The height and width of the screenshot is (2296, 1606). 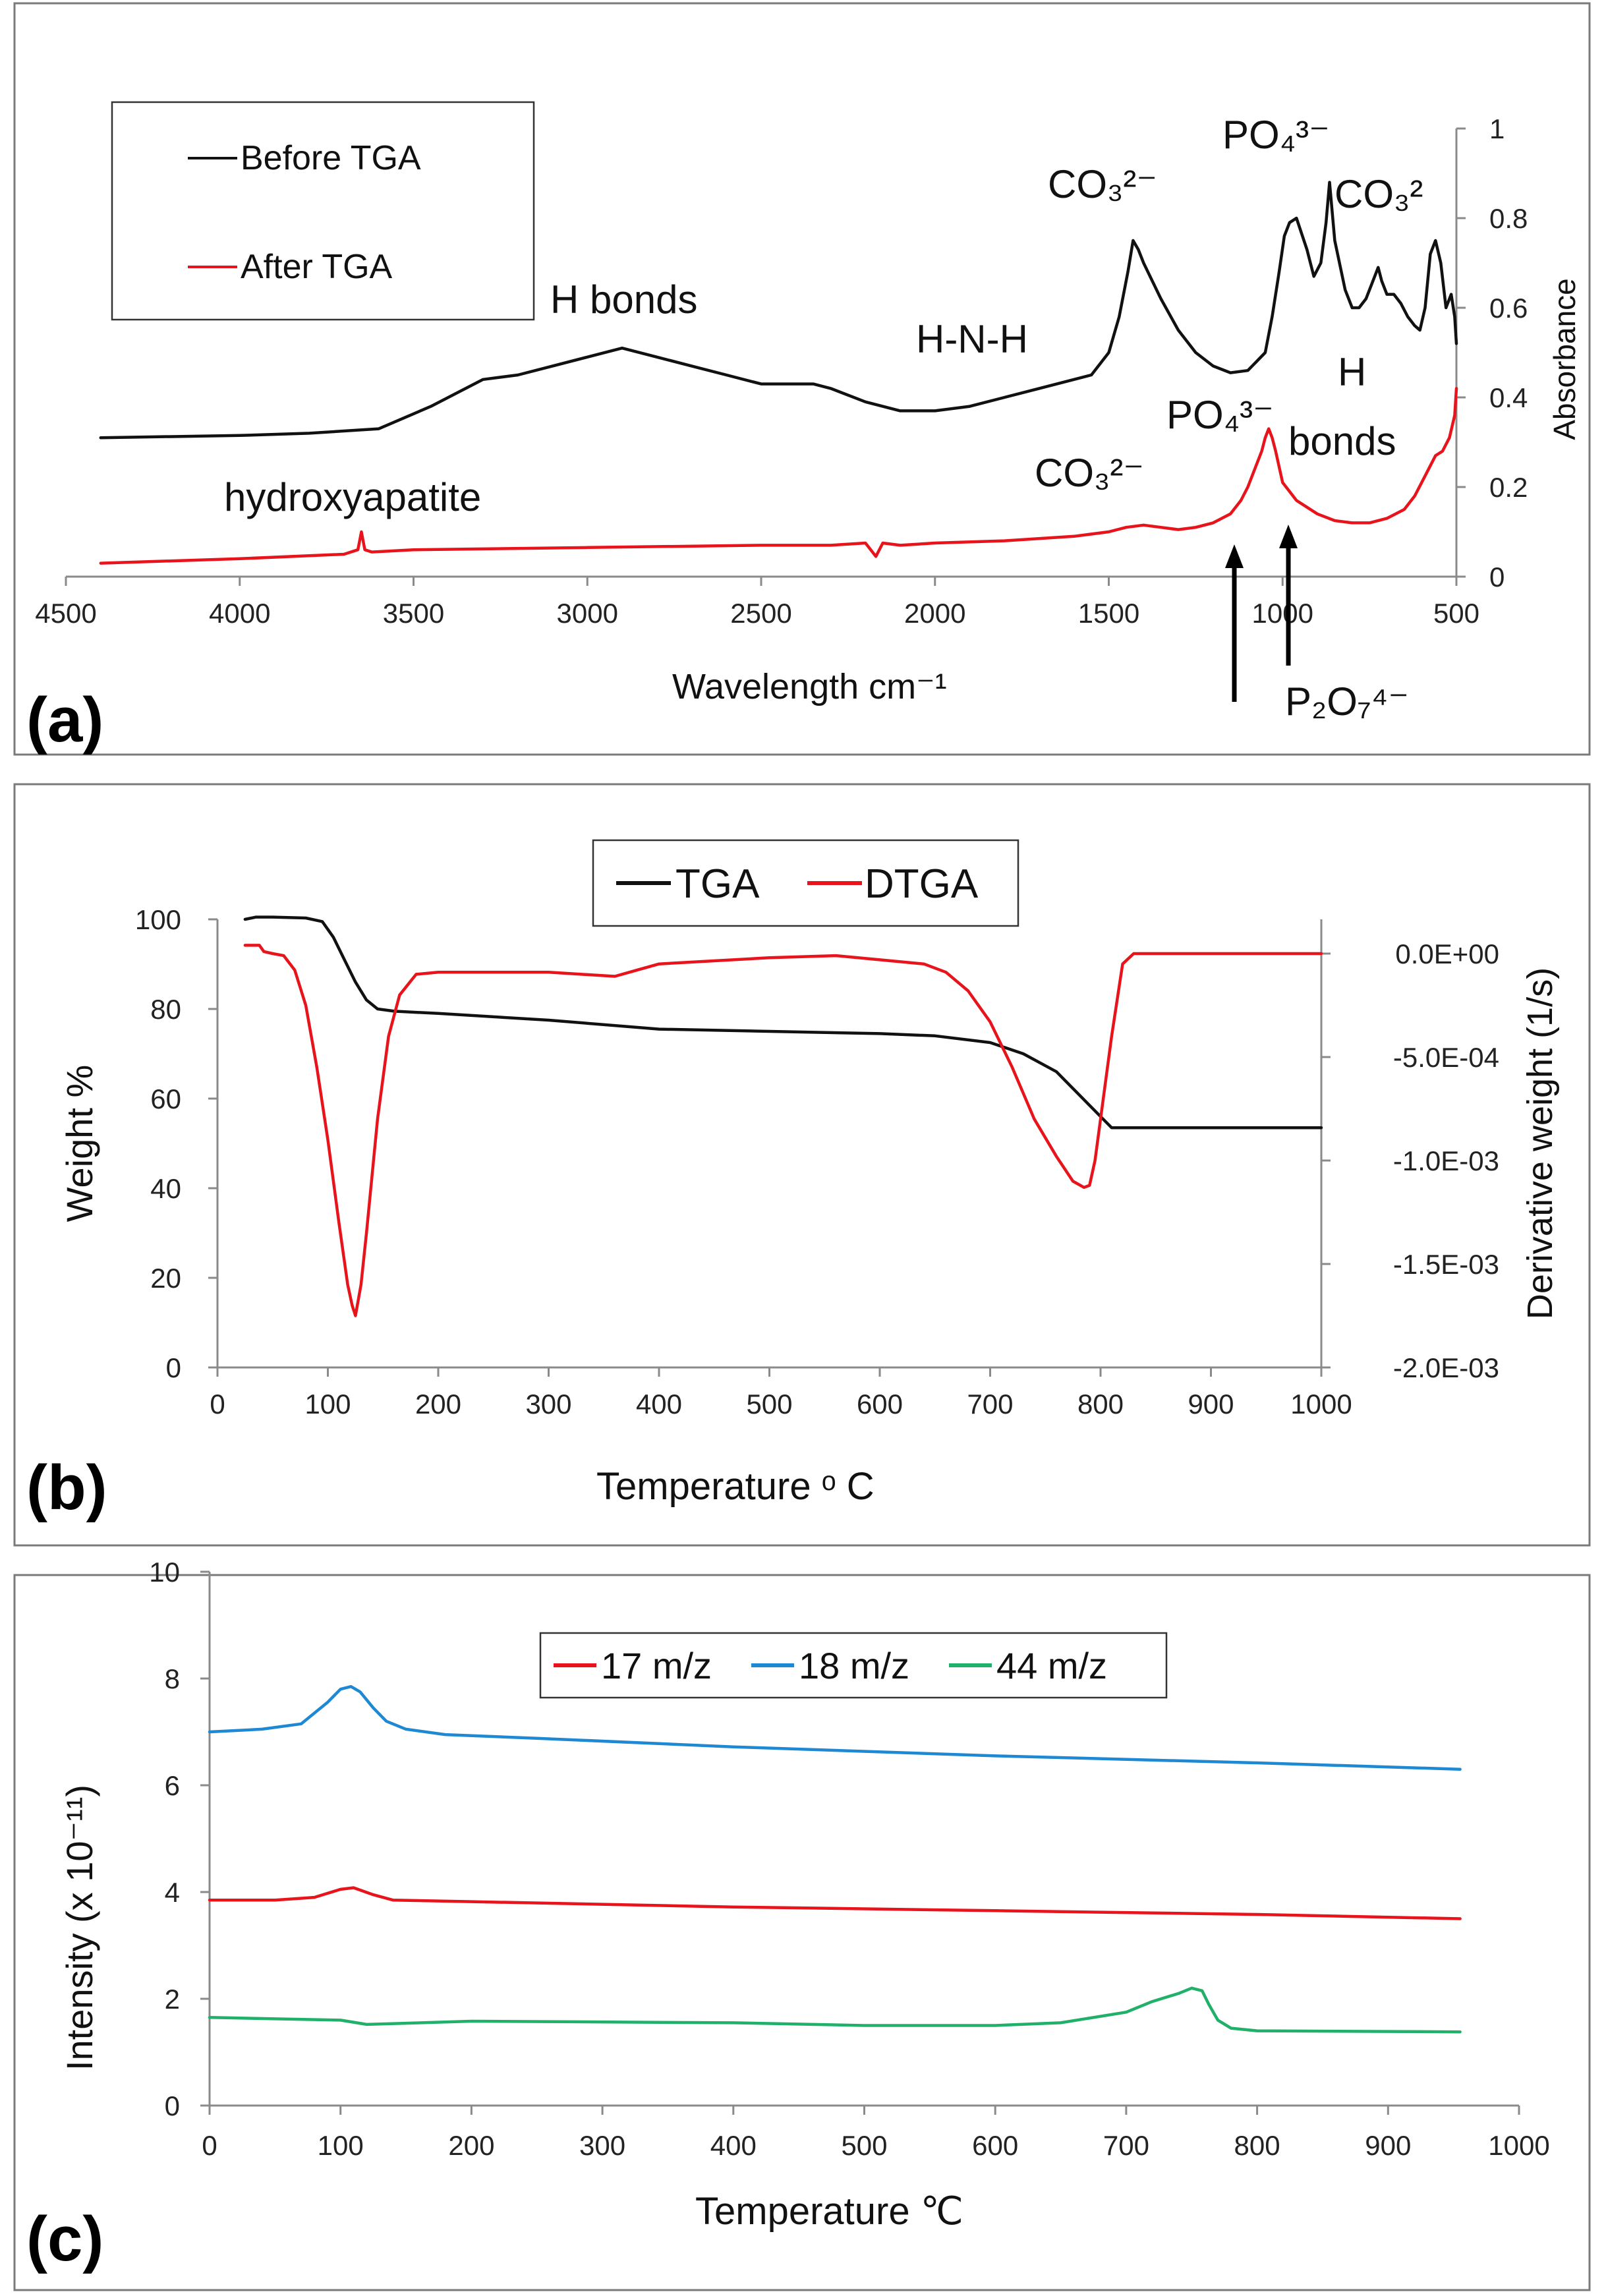 What do you see at coordinates (341, 2145) in the screenshot?
I see `panel-c-x-tick-label: 100` at bounding box center [341, 2145].